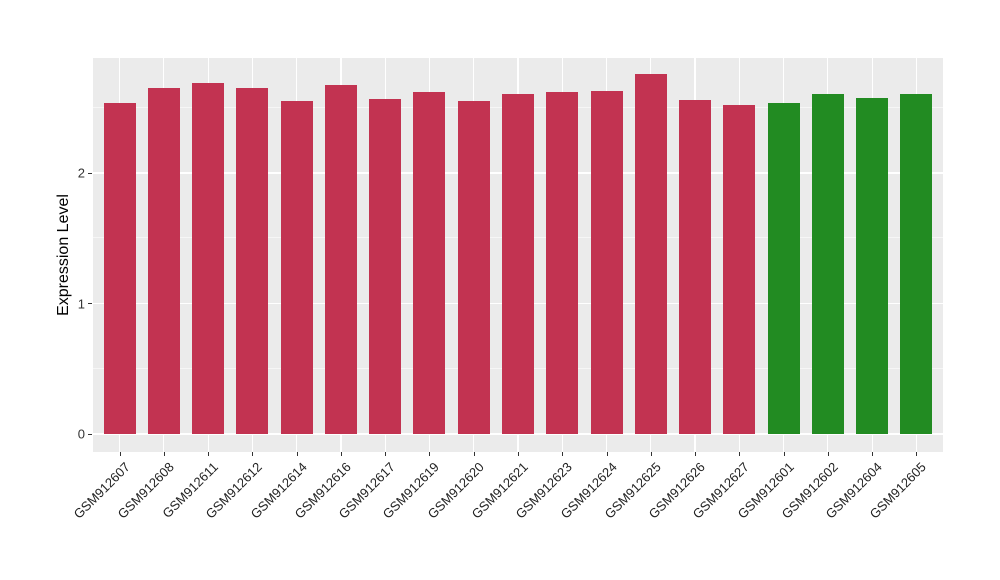  What do you see at coordinates (81, 173) in the screenshot?
I see `y-tick-label: 2` at bounding box center [81, 173].